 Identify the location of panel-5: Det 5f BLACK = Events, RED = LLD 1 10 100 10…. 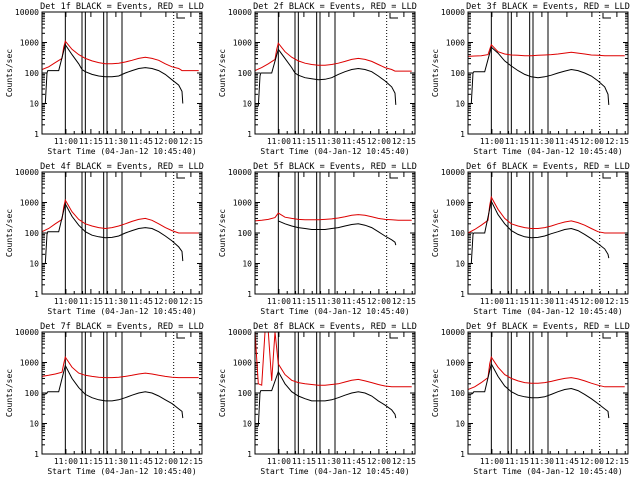
(317, 239).